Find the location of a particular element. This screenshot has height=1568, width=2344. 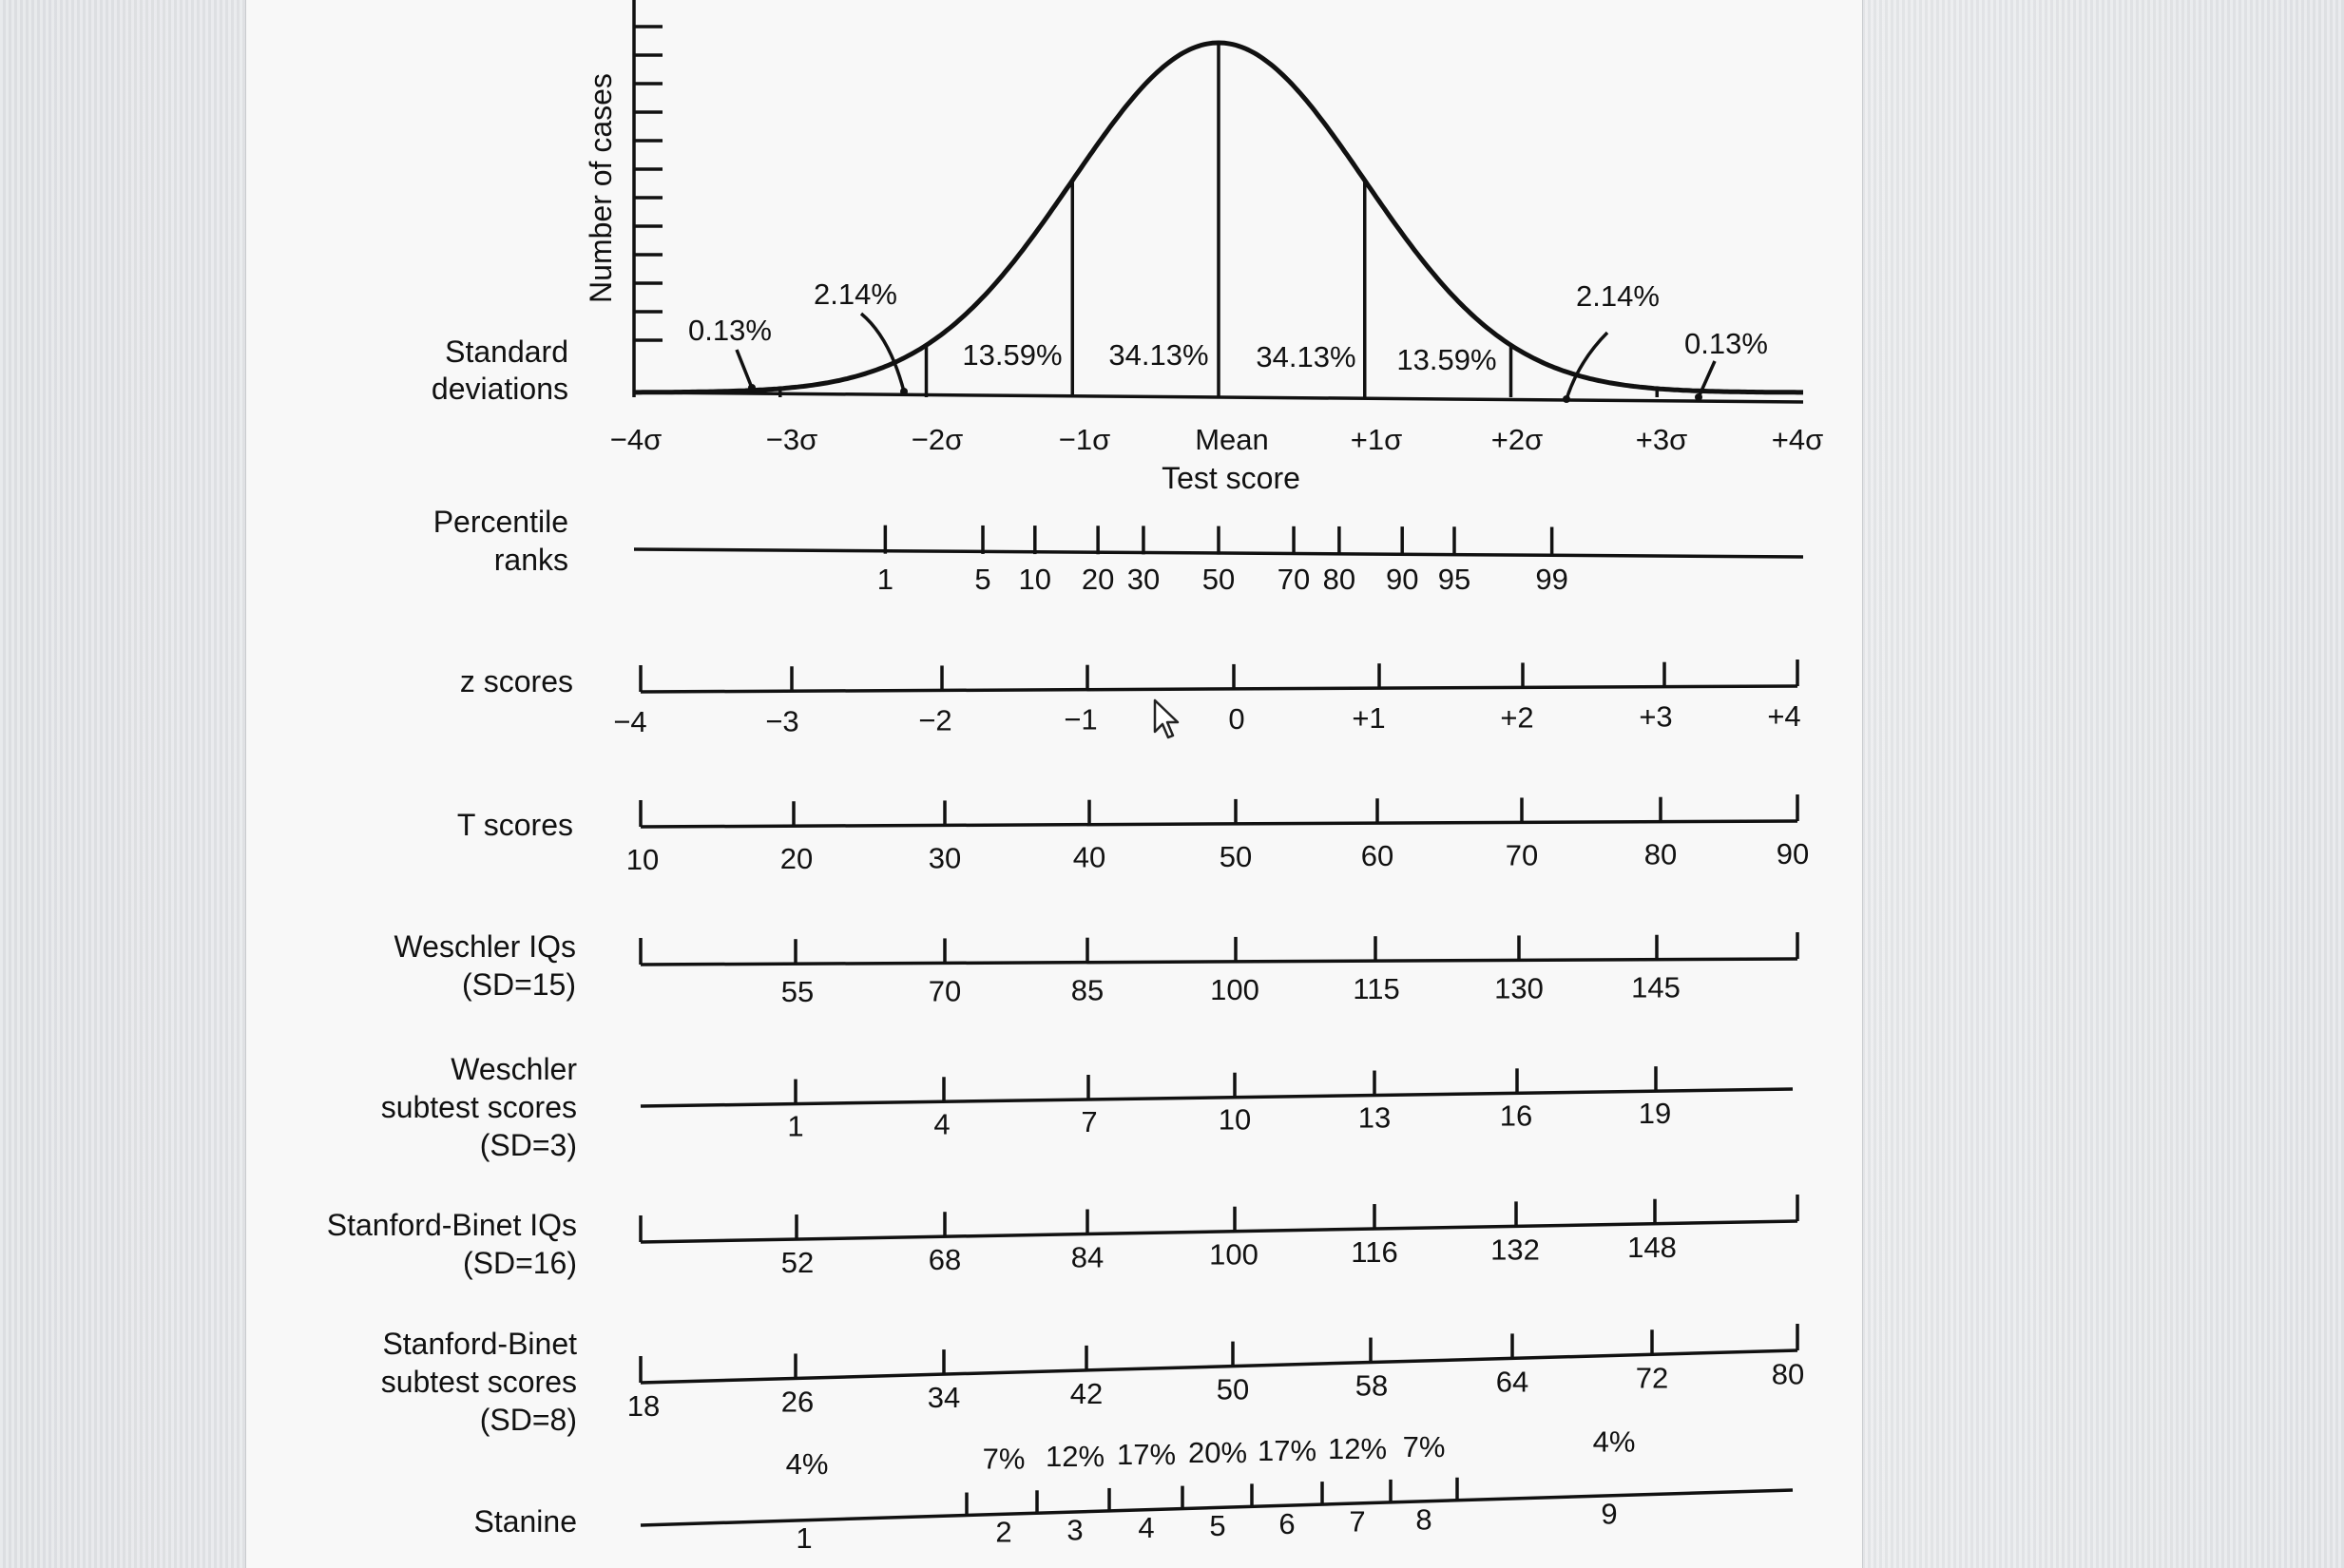

sd-tick-label: +1σ is located at coordinates (1376, 440).